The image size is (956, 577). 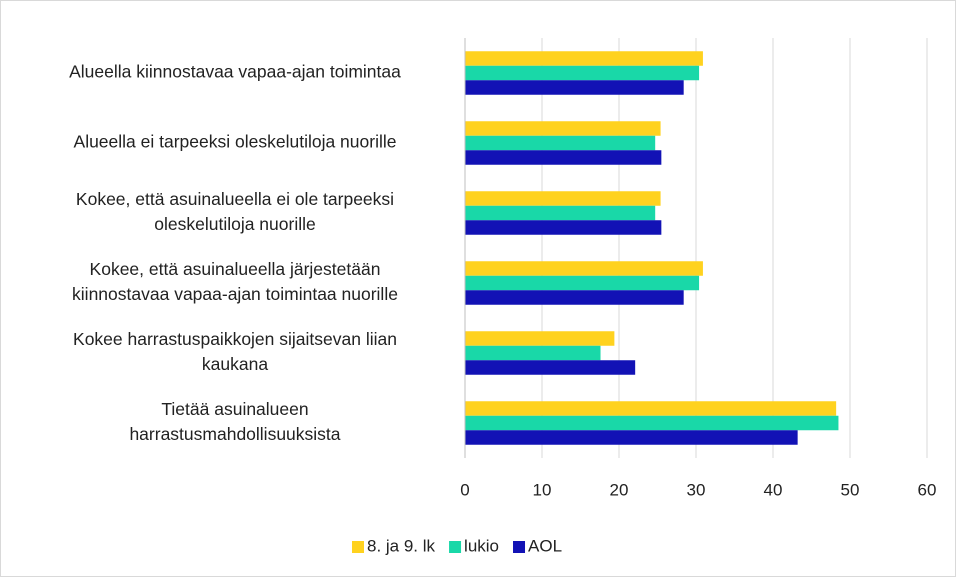 I want to click on x-tick-label: 50, so click(x=850, y=489).